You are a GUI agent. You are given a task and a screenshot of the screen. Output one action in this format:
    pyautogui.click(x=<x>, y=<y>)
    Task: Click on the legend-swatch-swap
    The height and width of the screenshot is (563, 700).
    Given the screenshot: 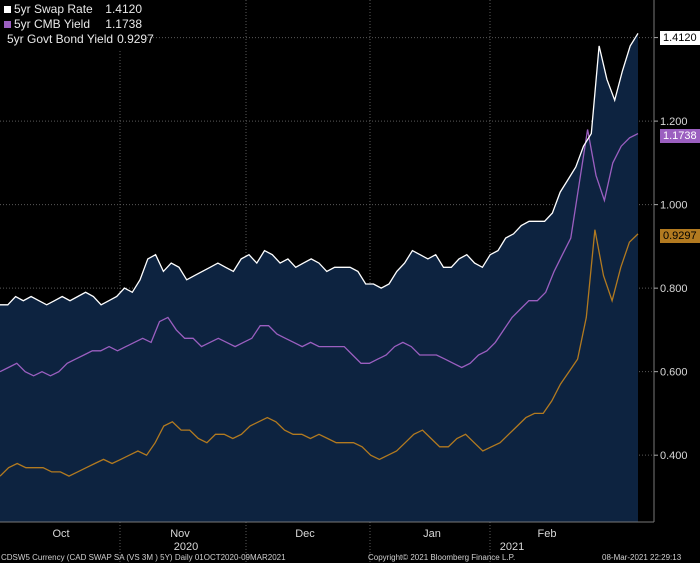 What is the action you would take?
    pyautogui.click(x=7, y=9)
    